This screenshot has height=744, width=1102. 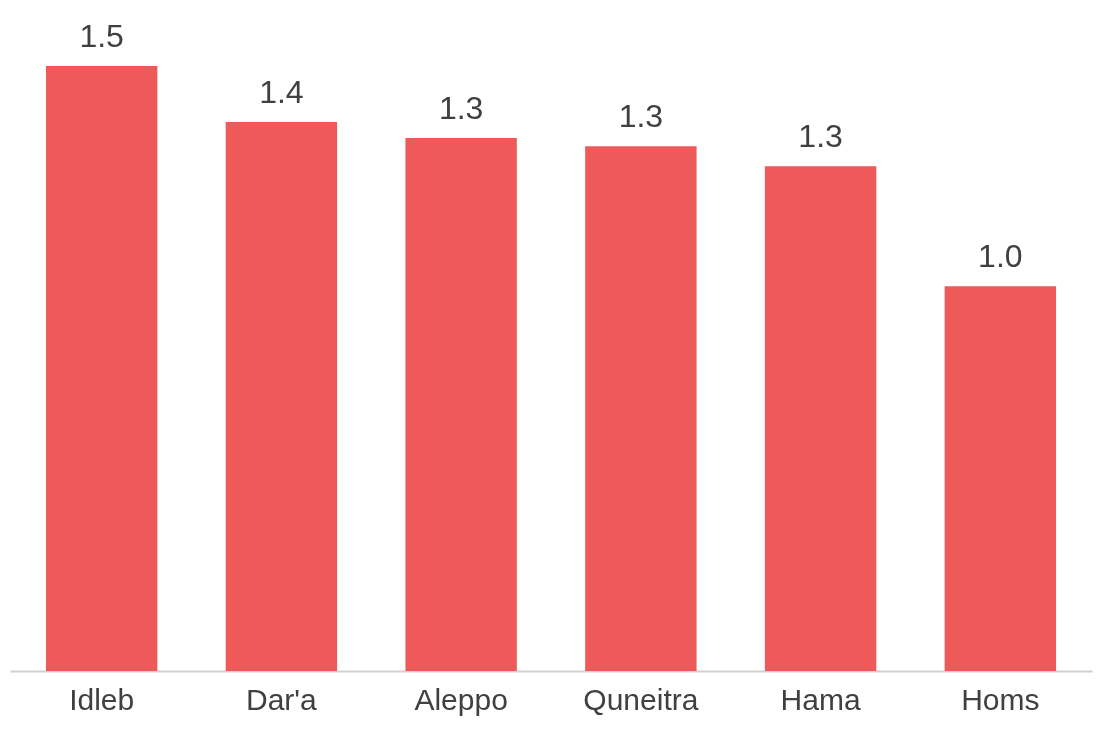 What do you see at coordinates (101, 36) in the screenshot?
I see `data-label: 1.5` at bounding box center [101, 36].